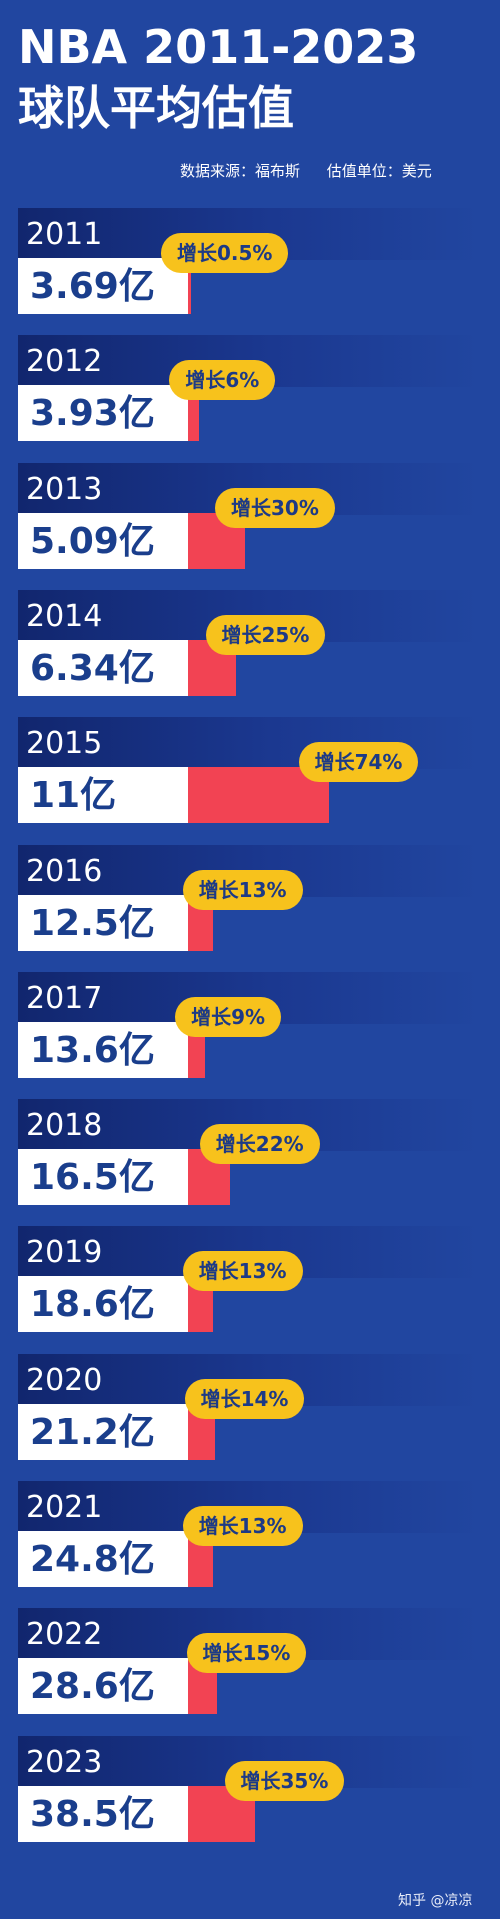  Describe the element at coordinates (435, 1901) in the screenshot. I see `watermark: 知乎 @凉凉` at that location.